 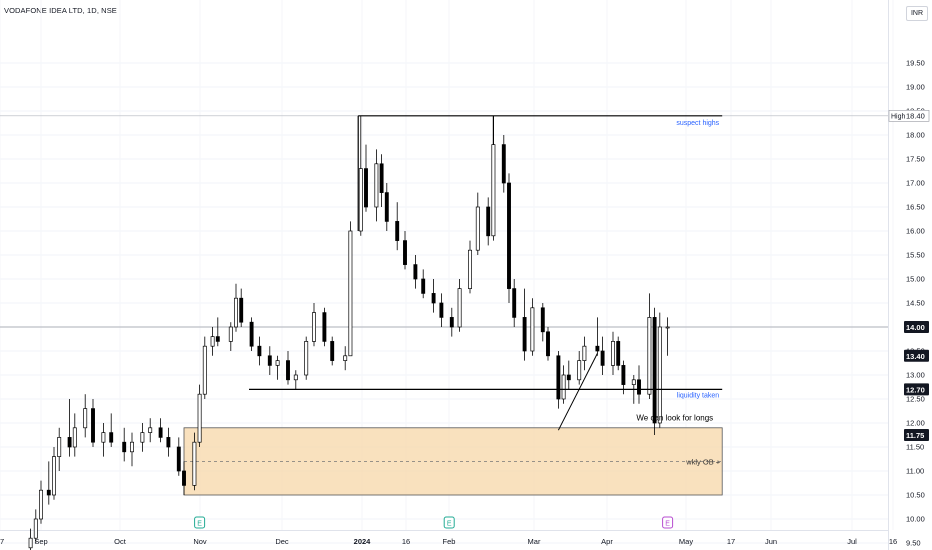 I want to click on x-tick-label: Feb, so click(x=449, y=541).